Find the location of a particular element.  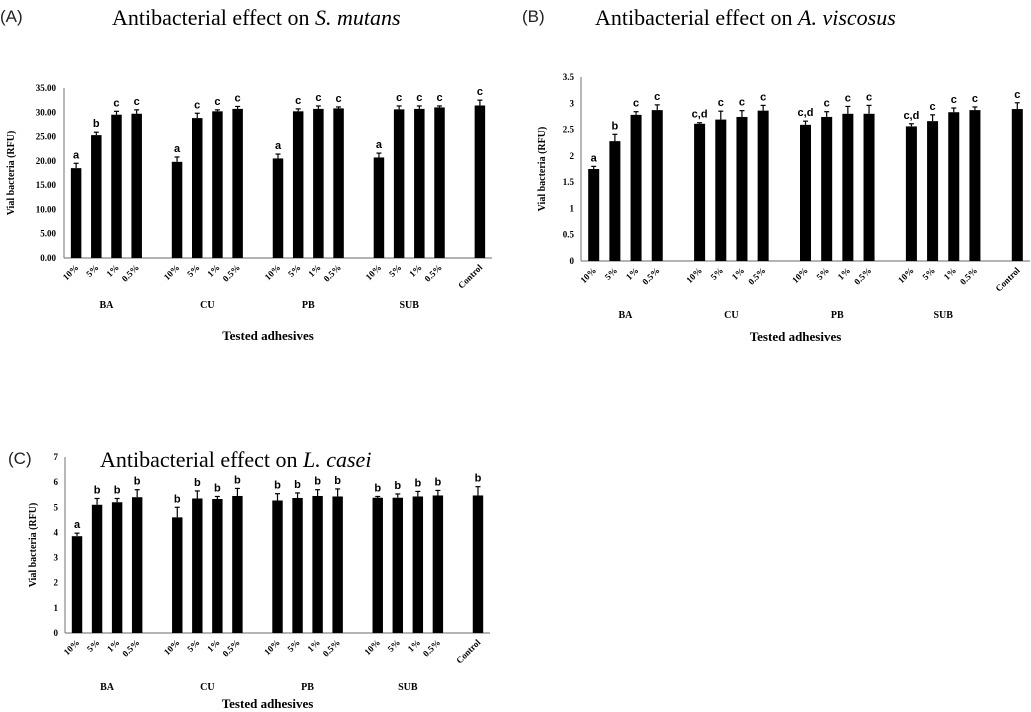

significance-letter: c,d is located at coordinates (911, 116).